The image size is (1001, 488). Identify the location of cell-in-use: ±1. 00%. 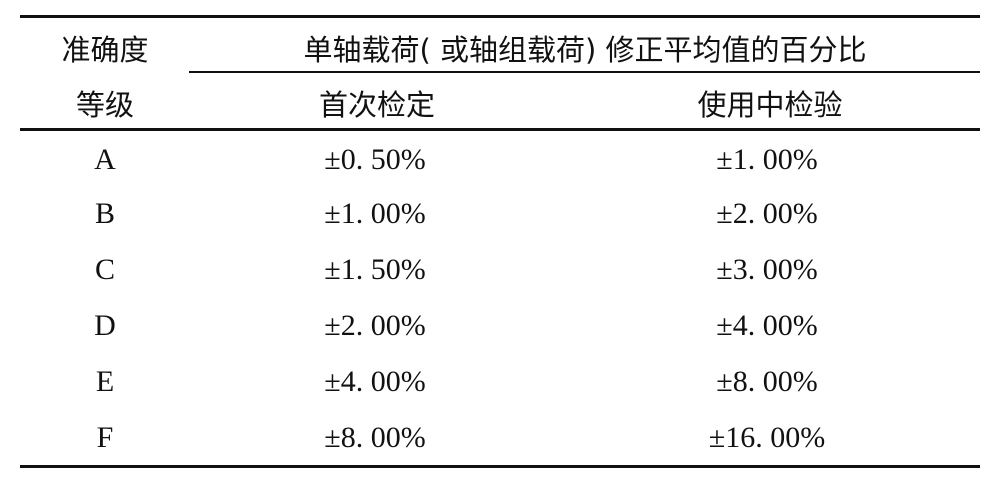
(767, 159).